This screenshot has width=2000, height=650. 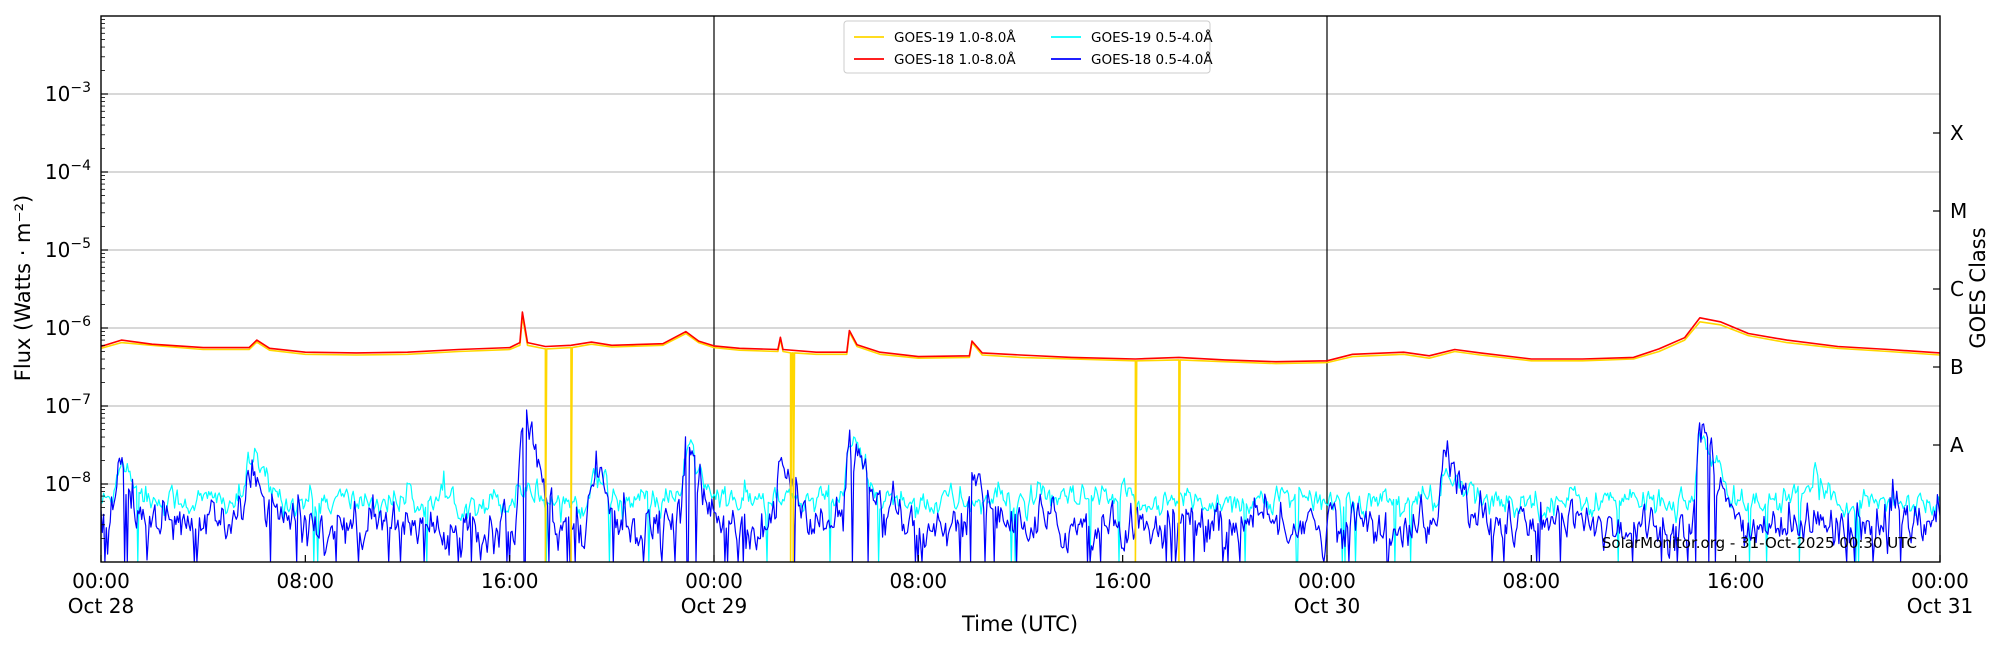 What do you see at coordinates (1957, 133) in the screenshot?
I see `goes-class-label: X` at bounding box center [1957, 133].